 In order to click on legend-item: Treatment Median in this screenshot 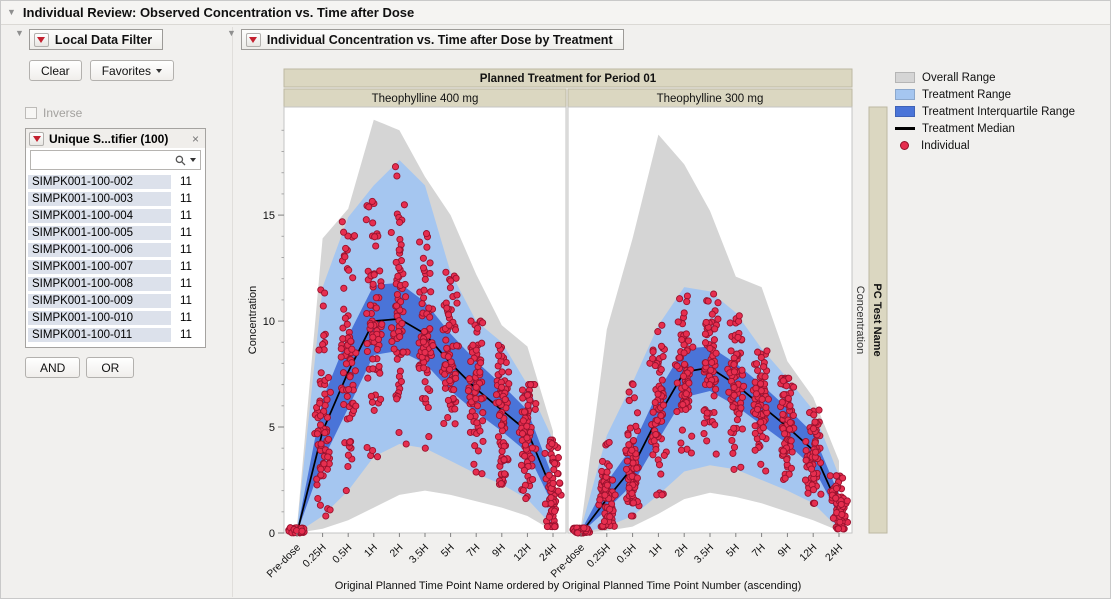, I will do `click(985, 128)`.